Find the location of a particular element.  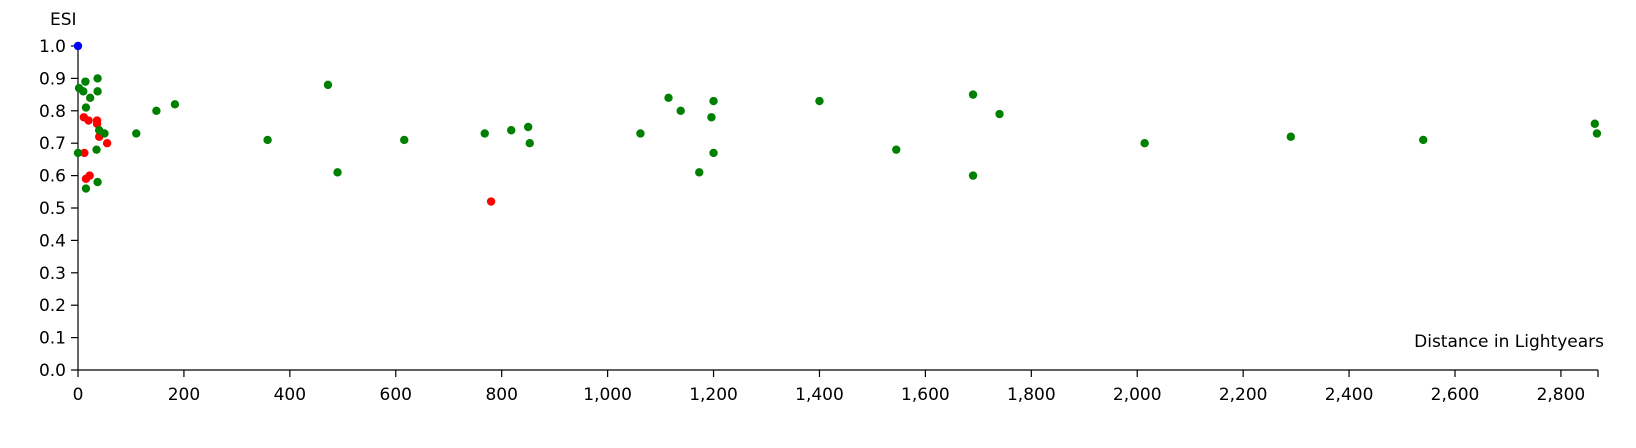

y-tick-label: 0.0 is located at coordinates (52, 371).